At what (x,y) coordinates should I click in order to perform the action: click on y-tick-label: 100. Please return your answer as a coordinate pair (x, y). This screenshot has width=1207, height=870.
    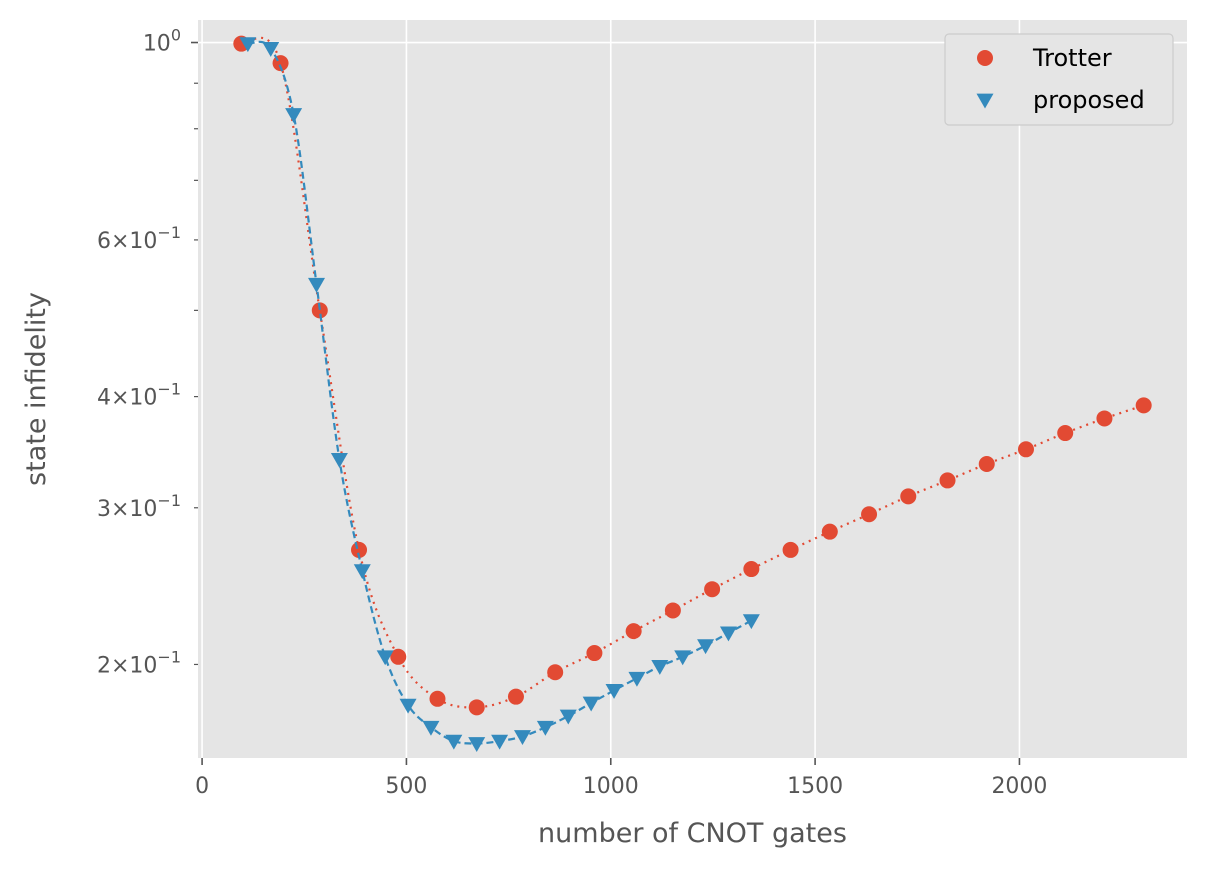
    Looking at the image, I should click on (162, 41).